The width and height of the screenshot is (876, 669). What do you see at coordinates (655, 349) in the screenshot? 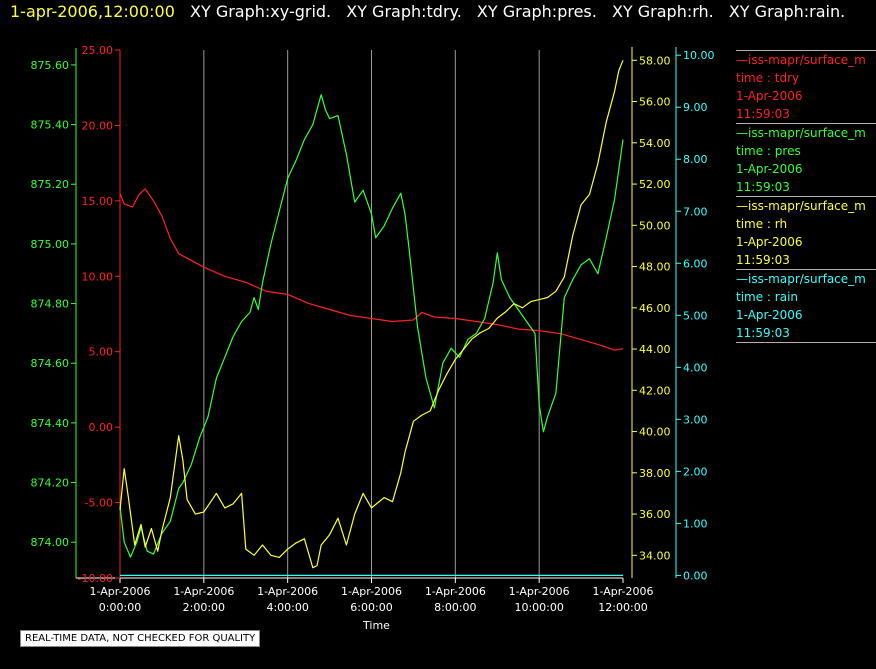
I see `y-tick-label-rh: 44.00` at bounding box center [655, 349].